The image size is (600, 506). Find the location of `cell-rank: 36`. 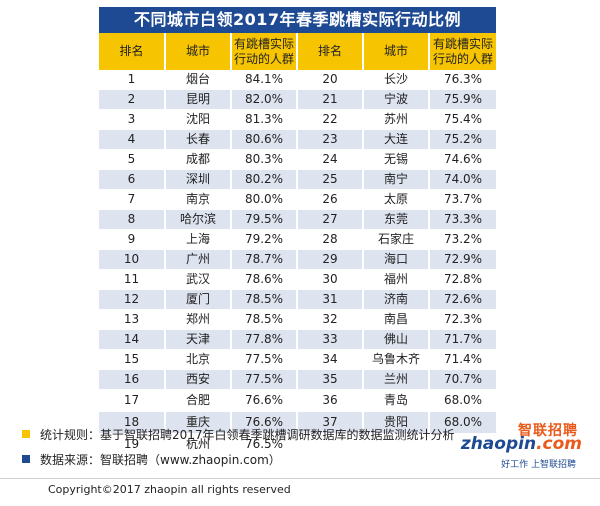

cell-rank: 36 is located at coordinates (330, 400).